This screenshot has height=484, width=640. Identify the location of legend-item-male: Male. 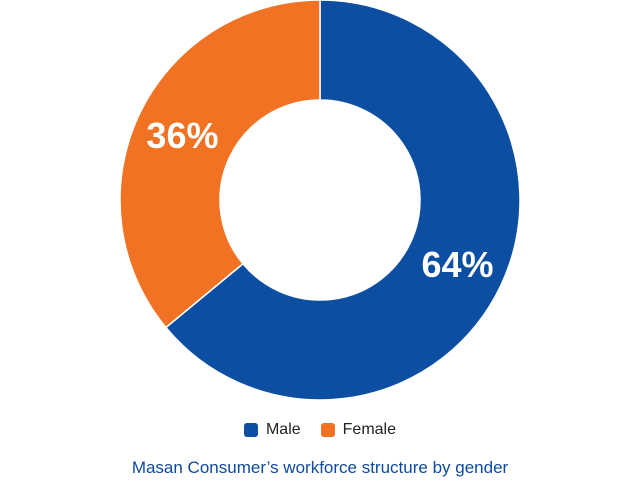
(272, 430).